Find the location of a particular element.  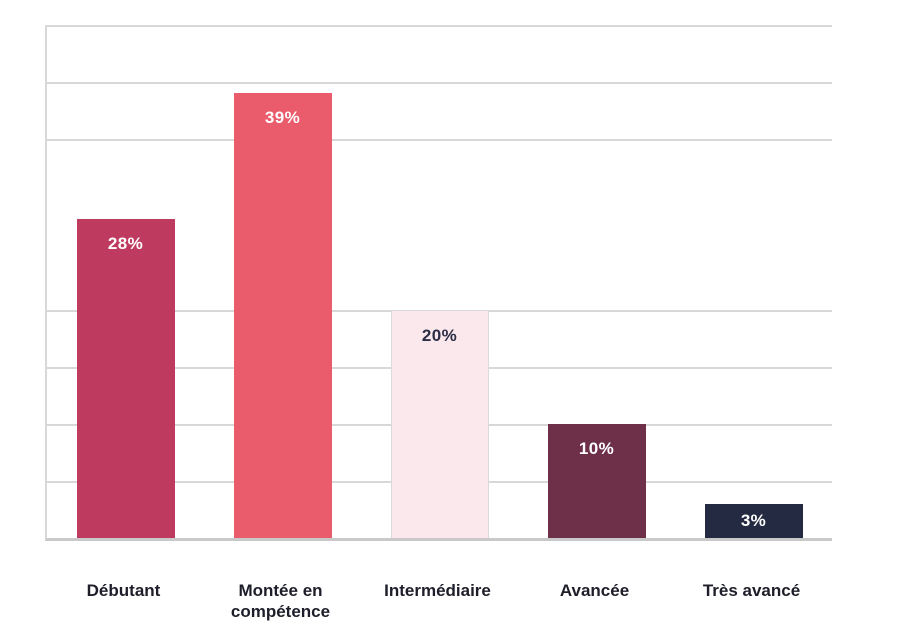

bar-debutant: 28% is located at coordinates (125, 378).